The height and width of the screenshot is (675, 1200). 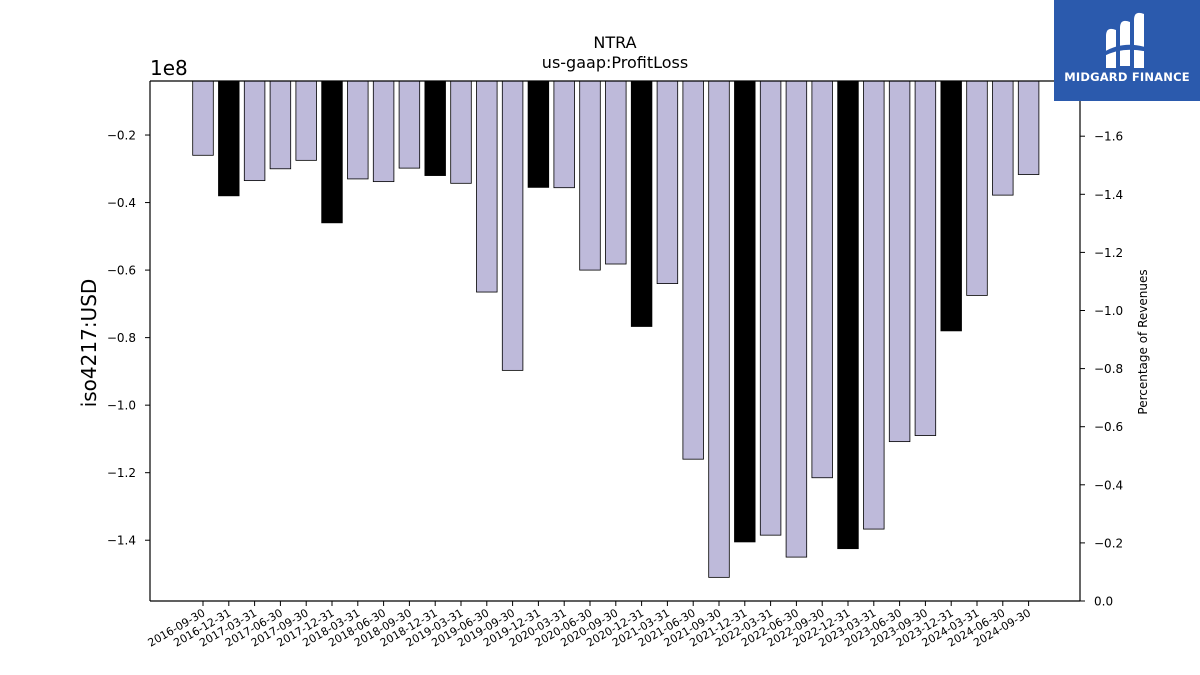 What do you see at coordinates (1103, 602) in the screenshot?
I see `y2-tick-label: 0.0` at bounding box center [1103, 602].